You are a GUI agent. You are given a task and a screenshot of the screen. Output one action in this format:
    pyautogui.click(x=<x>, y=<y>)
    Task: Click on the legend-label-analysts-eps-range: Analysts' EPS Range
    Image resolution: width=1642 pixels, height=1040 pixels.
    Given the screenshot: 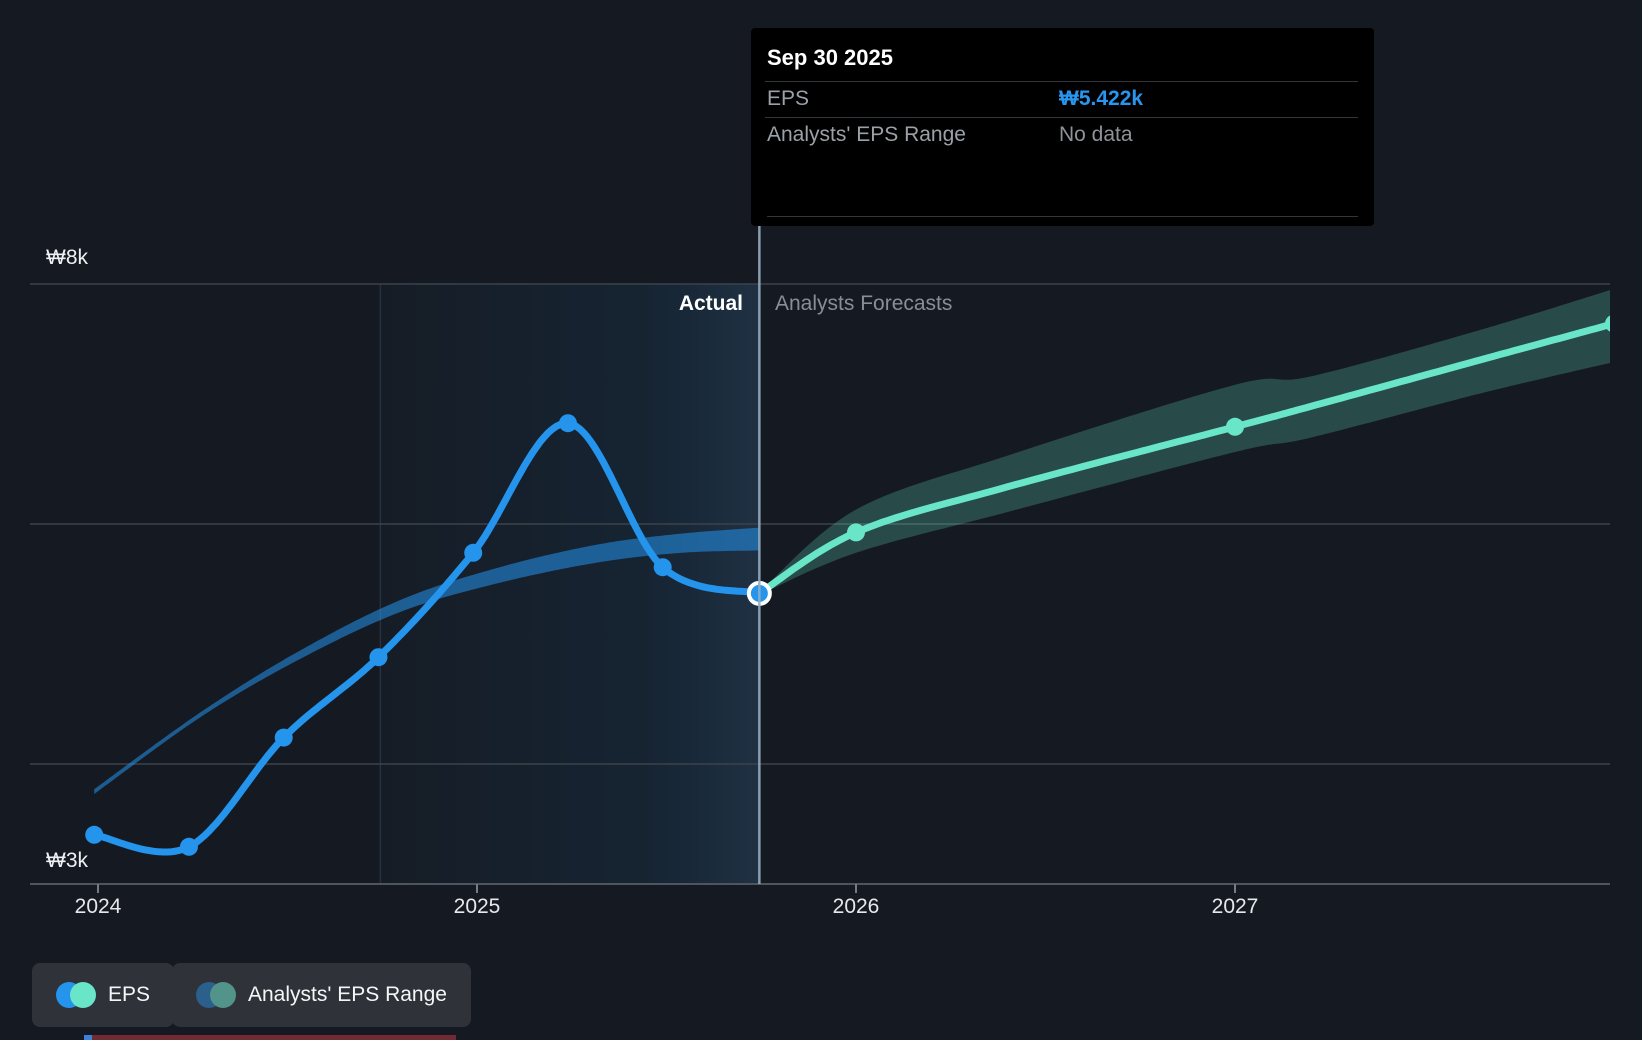 What is the action you would take?
    pyautogui.click(x=347, y=994)
    